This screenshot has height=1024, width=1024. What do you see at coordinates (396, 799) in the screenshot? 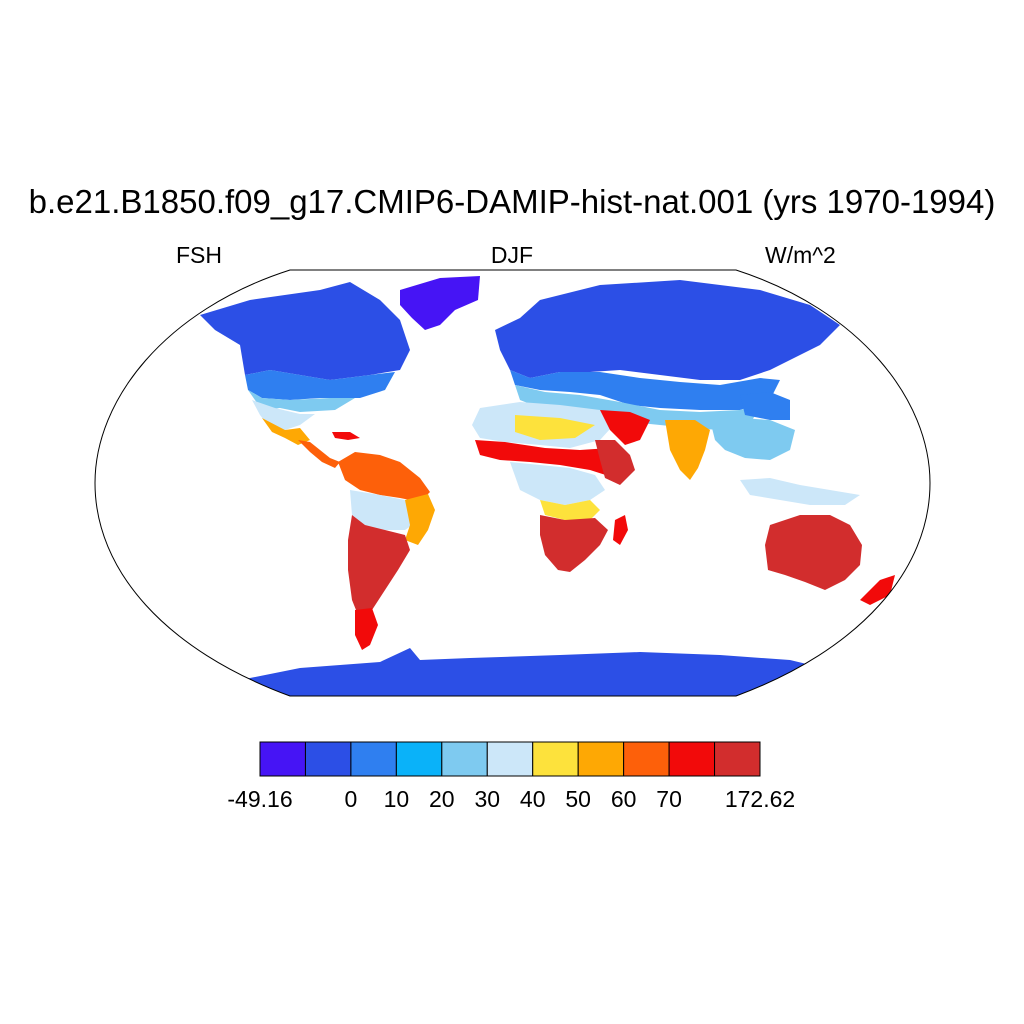
I see `colorbar-tick-label: 10` at bounding box center [396, 799].